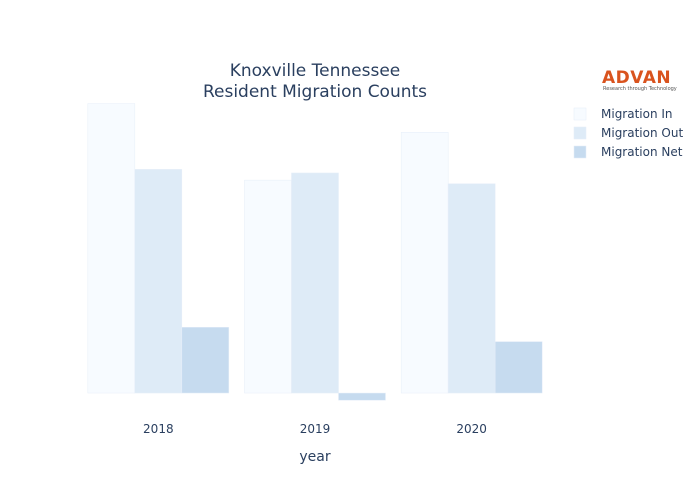 The image size is (700, 500). I want to click on legend-label: Migration Out, so click(642, 133).